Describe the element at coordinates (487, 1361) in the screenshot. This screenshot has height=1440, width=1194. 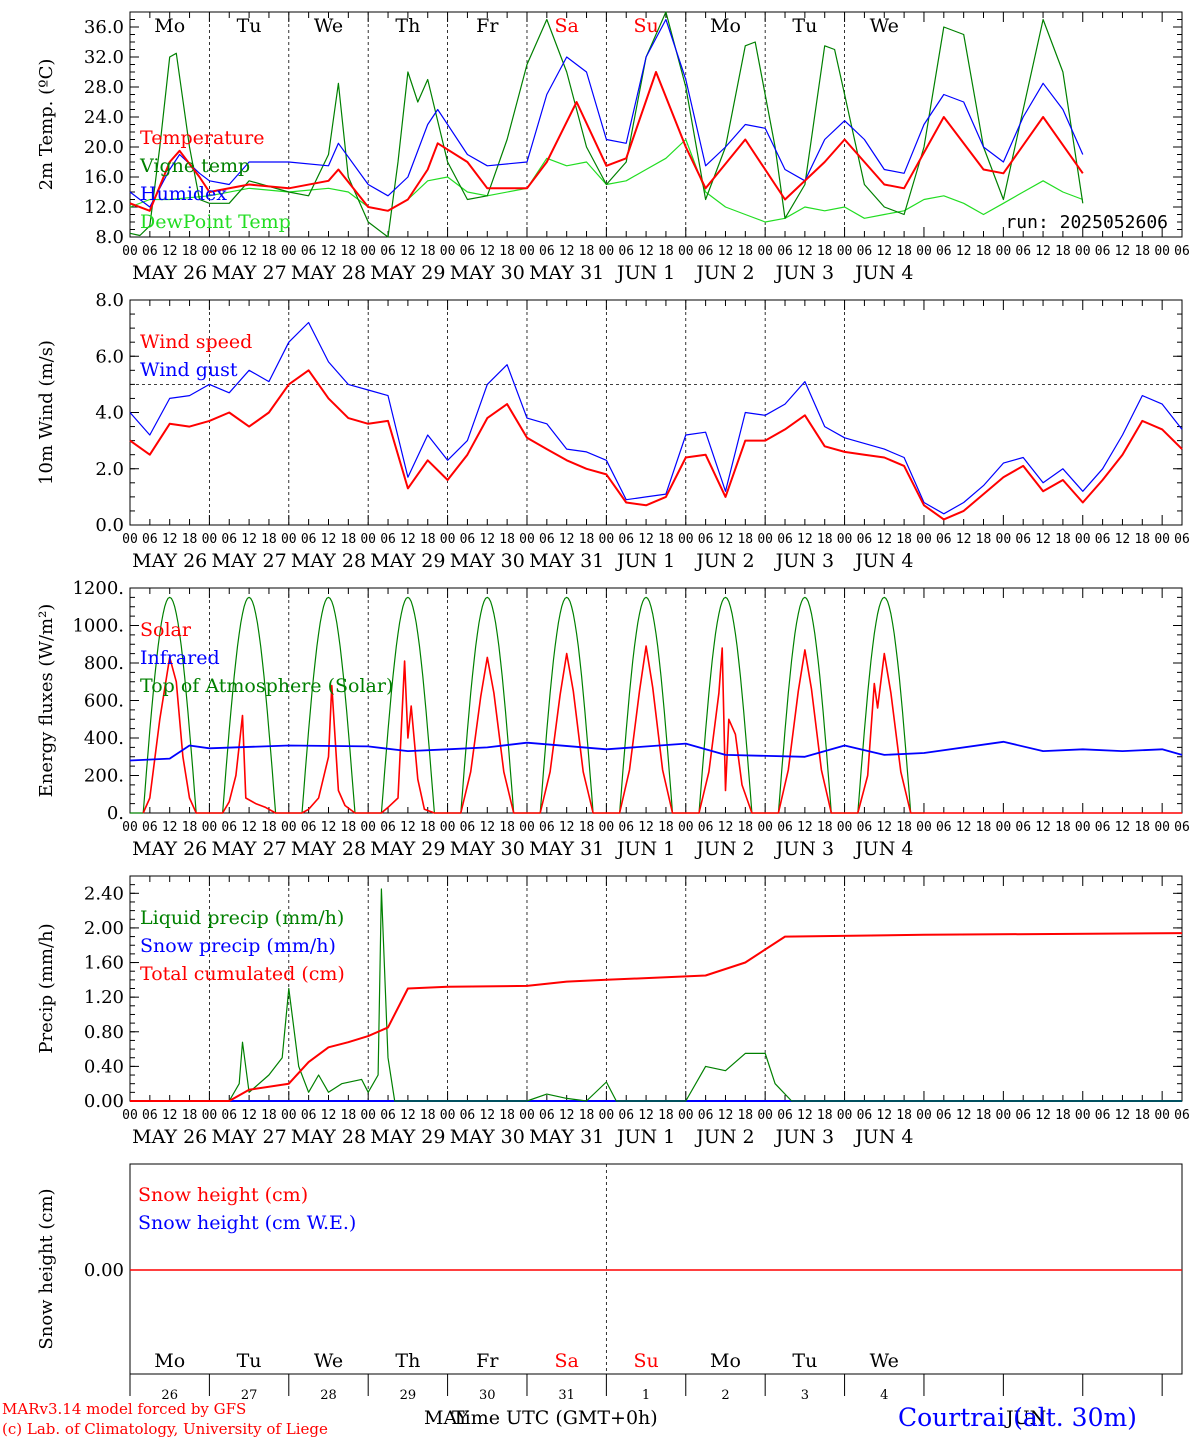
I see `weekday-label: Fr` at that location.